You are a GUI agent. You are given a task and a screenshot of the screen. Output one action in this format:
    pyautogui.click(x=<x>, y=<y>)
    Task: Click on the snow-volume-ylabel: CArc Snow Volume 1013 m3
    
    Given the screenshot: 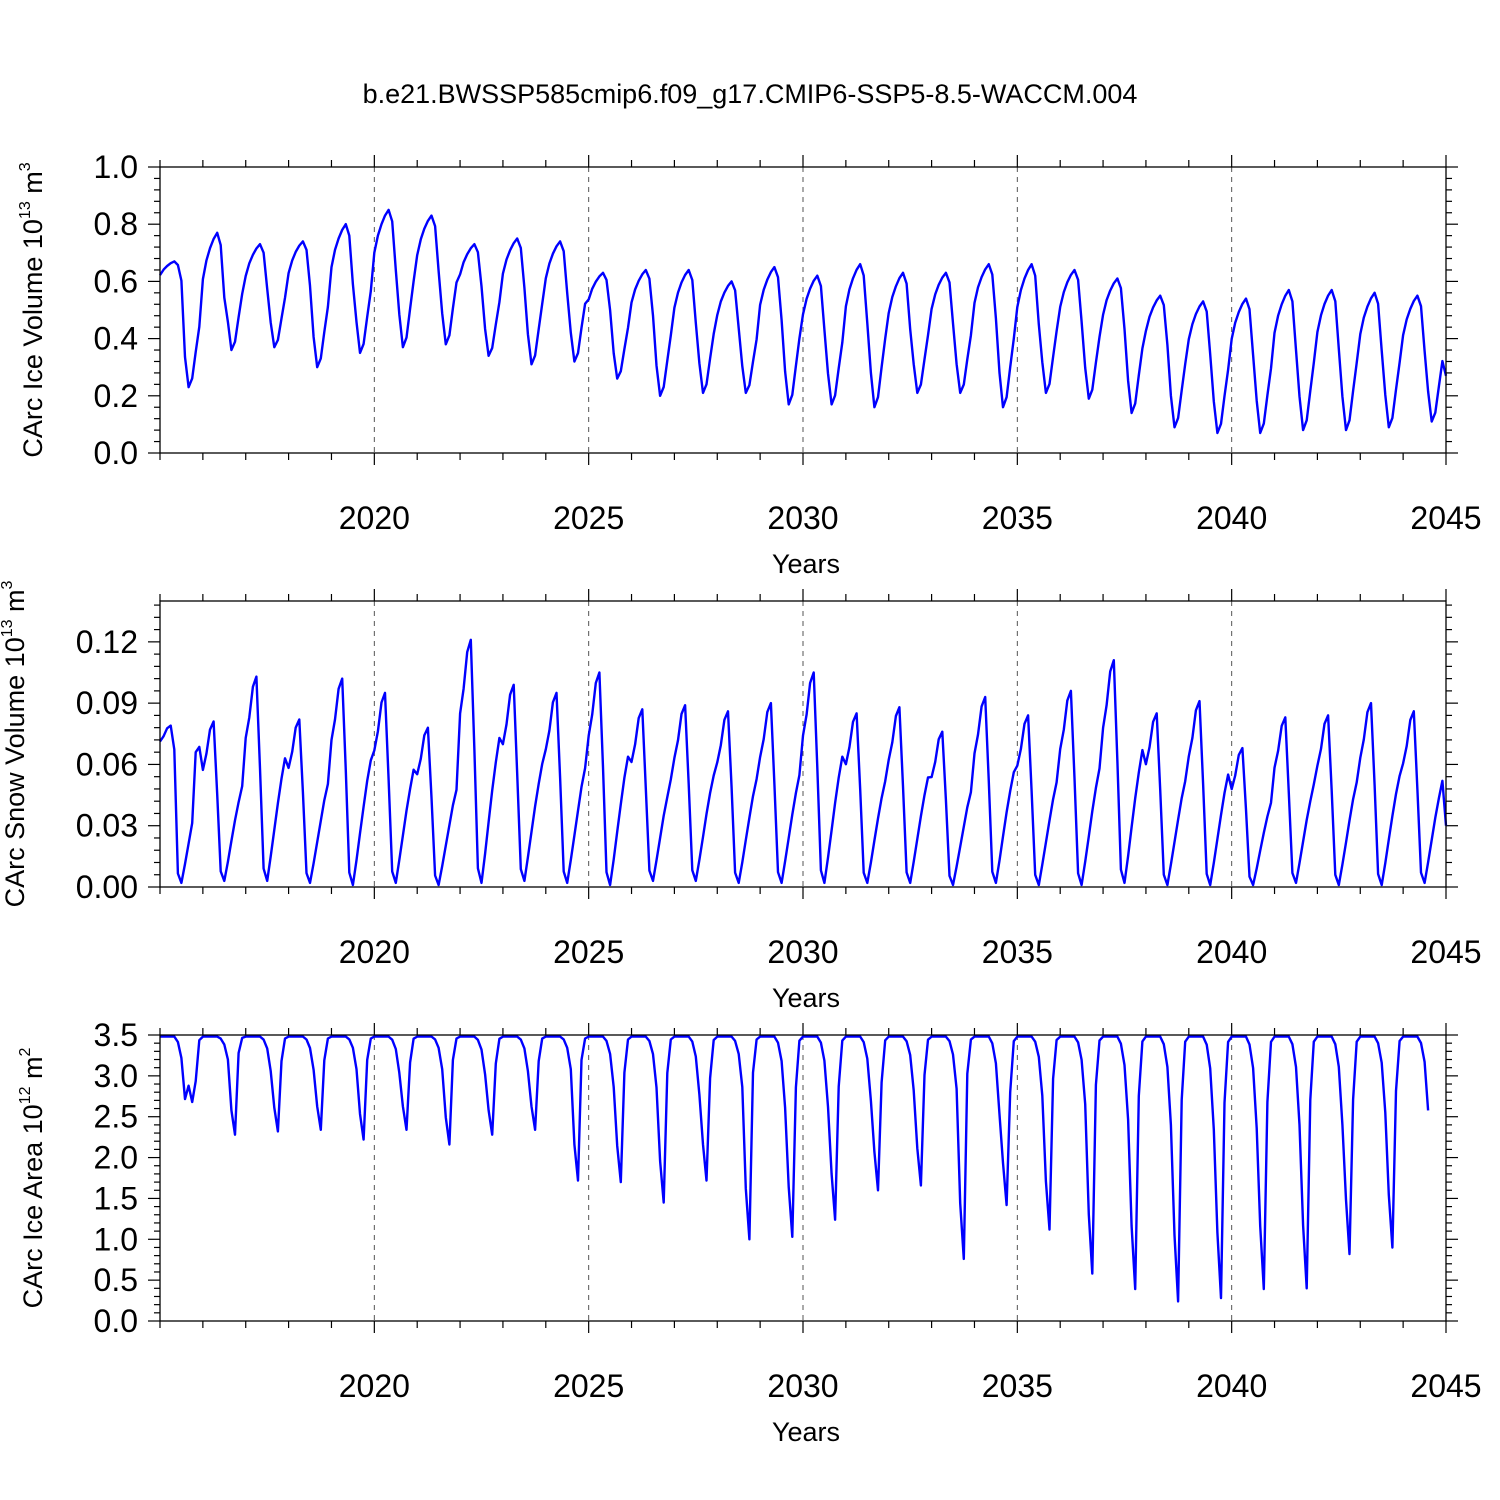 What is the action you would take?
    pyautogui.click(x=15, y=743)
    